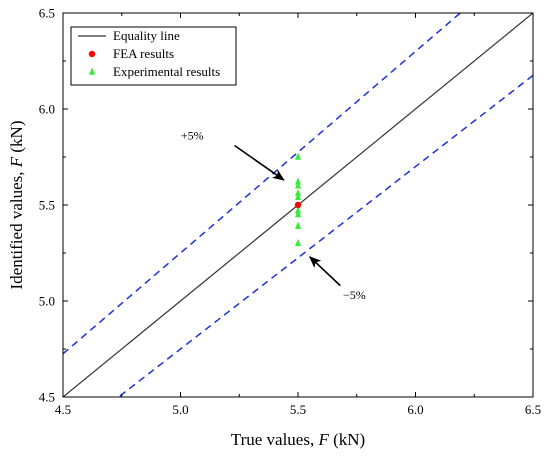 The width and height of the screenshot is (550, 456). I want to click on legend-label: Equality line, so click(146, 35).